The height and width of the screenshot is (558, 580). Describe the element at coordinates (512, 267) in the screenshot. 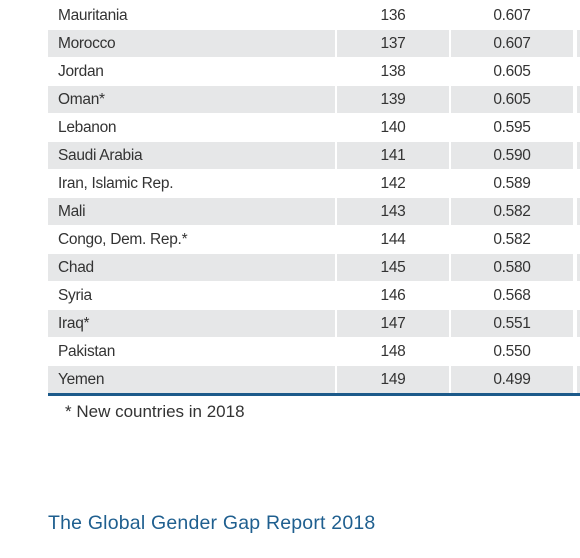

I see `score: 0.580` at that location.